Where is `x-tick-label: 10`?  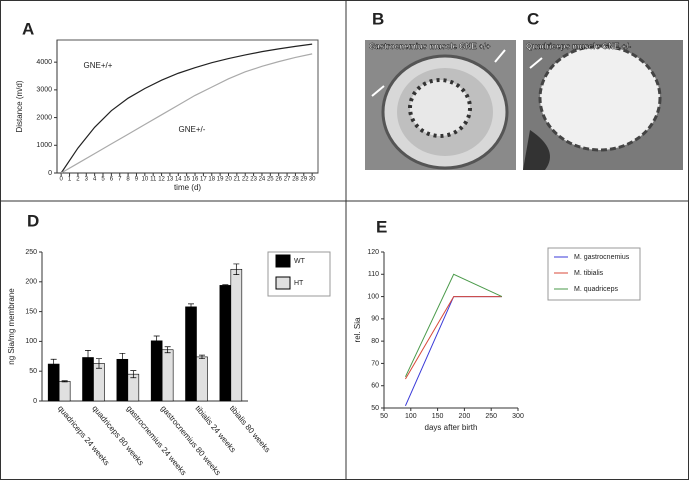 x-tick-label: 10 is located at coordinates (144, 180).